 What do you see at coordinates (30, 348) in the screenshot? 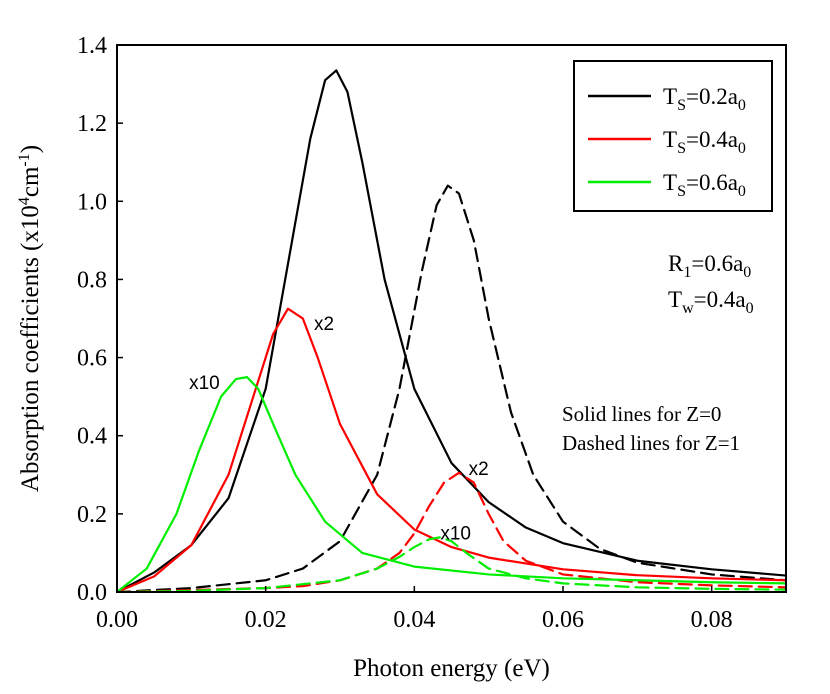
I see `y-axis-title-main: Absorption coefficients (x10` at bounding box center [30, 348].